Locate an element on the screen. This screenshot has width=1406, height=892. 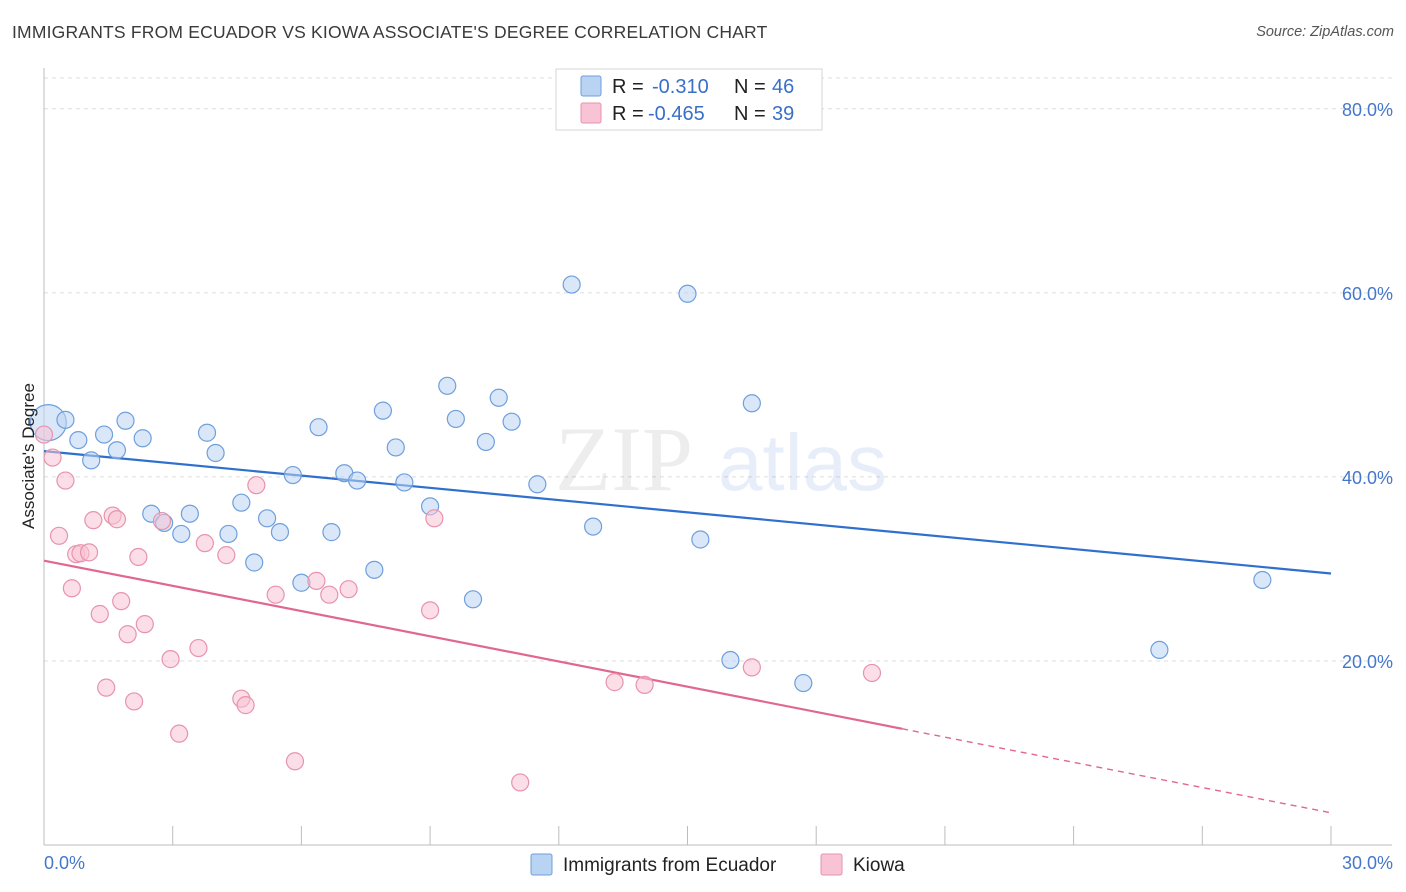
legend-swatch-kiowa is located at coordinates (591, 113).